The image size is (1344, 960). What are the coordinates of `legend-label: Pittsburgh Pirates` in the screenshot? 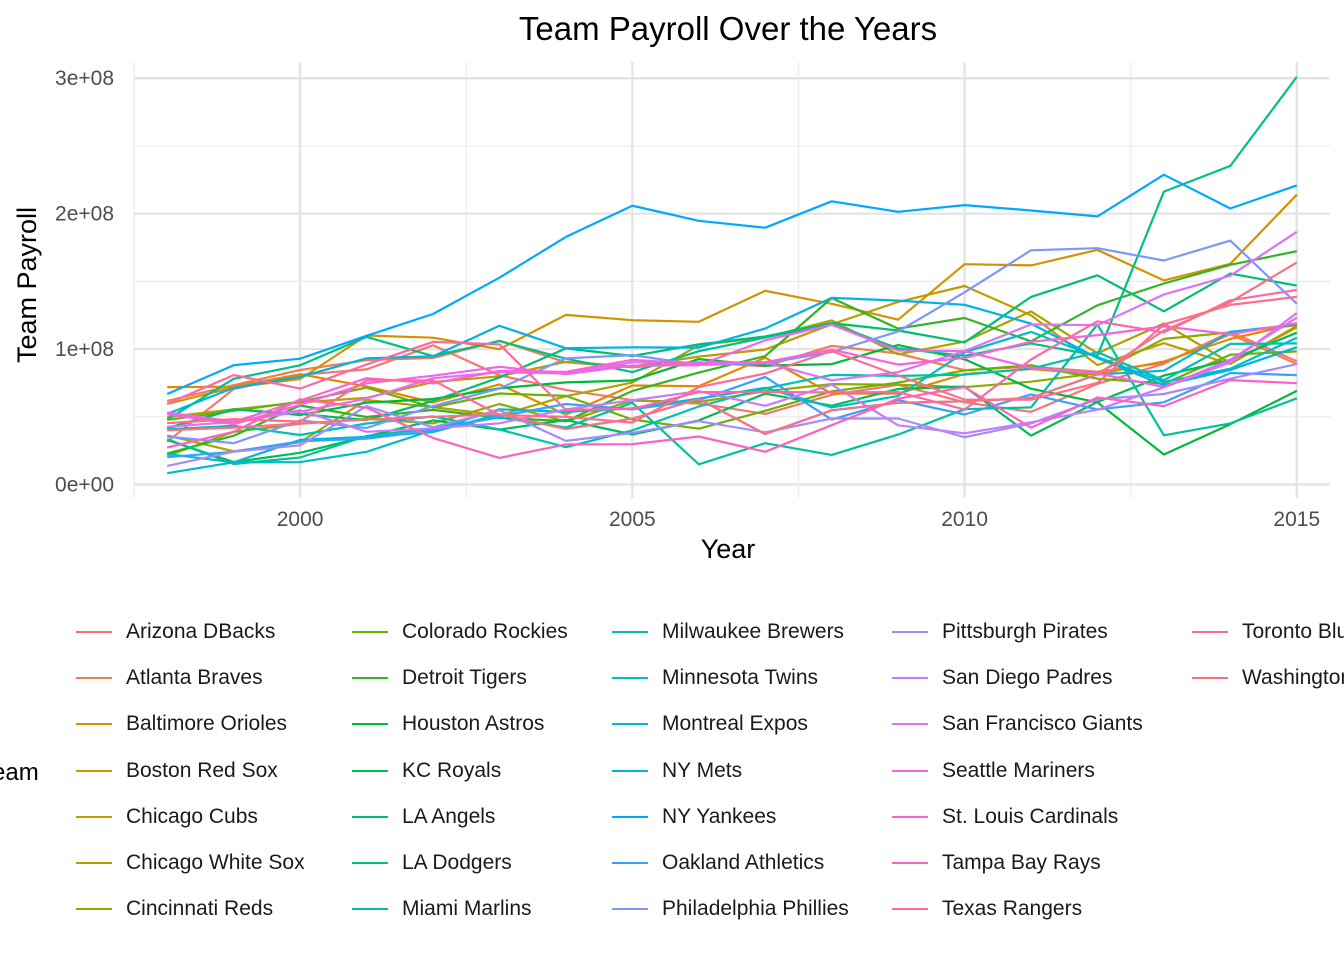 It's located at (1025, 631).